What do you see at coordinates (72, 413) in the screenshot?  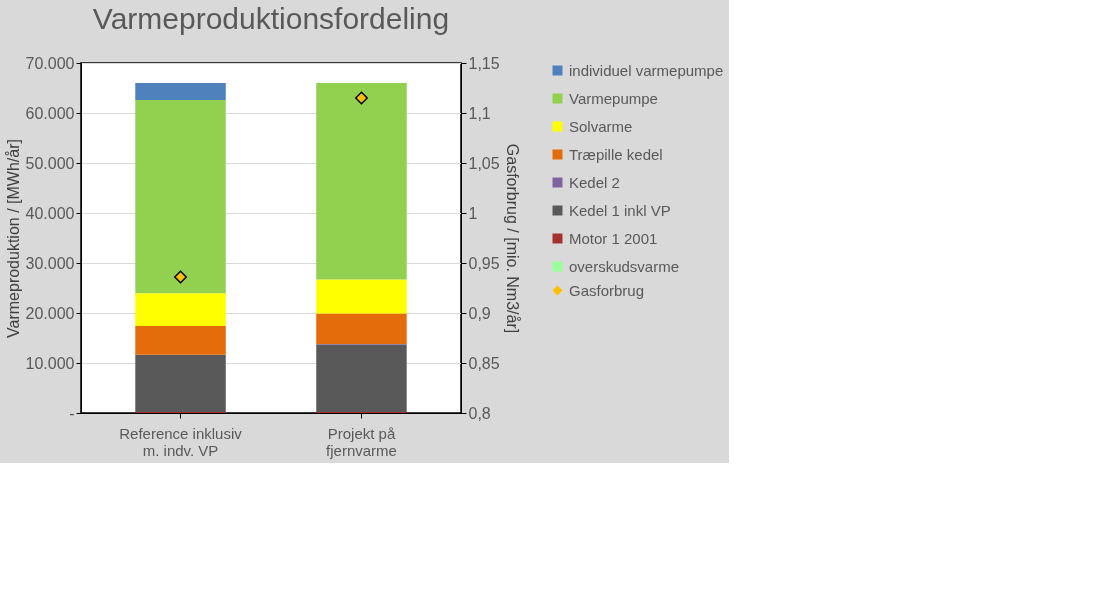 I see `y-tick-label: -` at bounding box center [72, 413].